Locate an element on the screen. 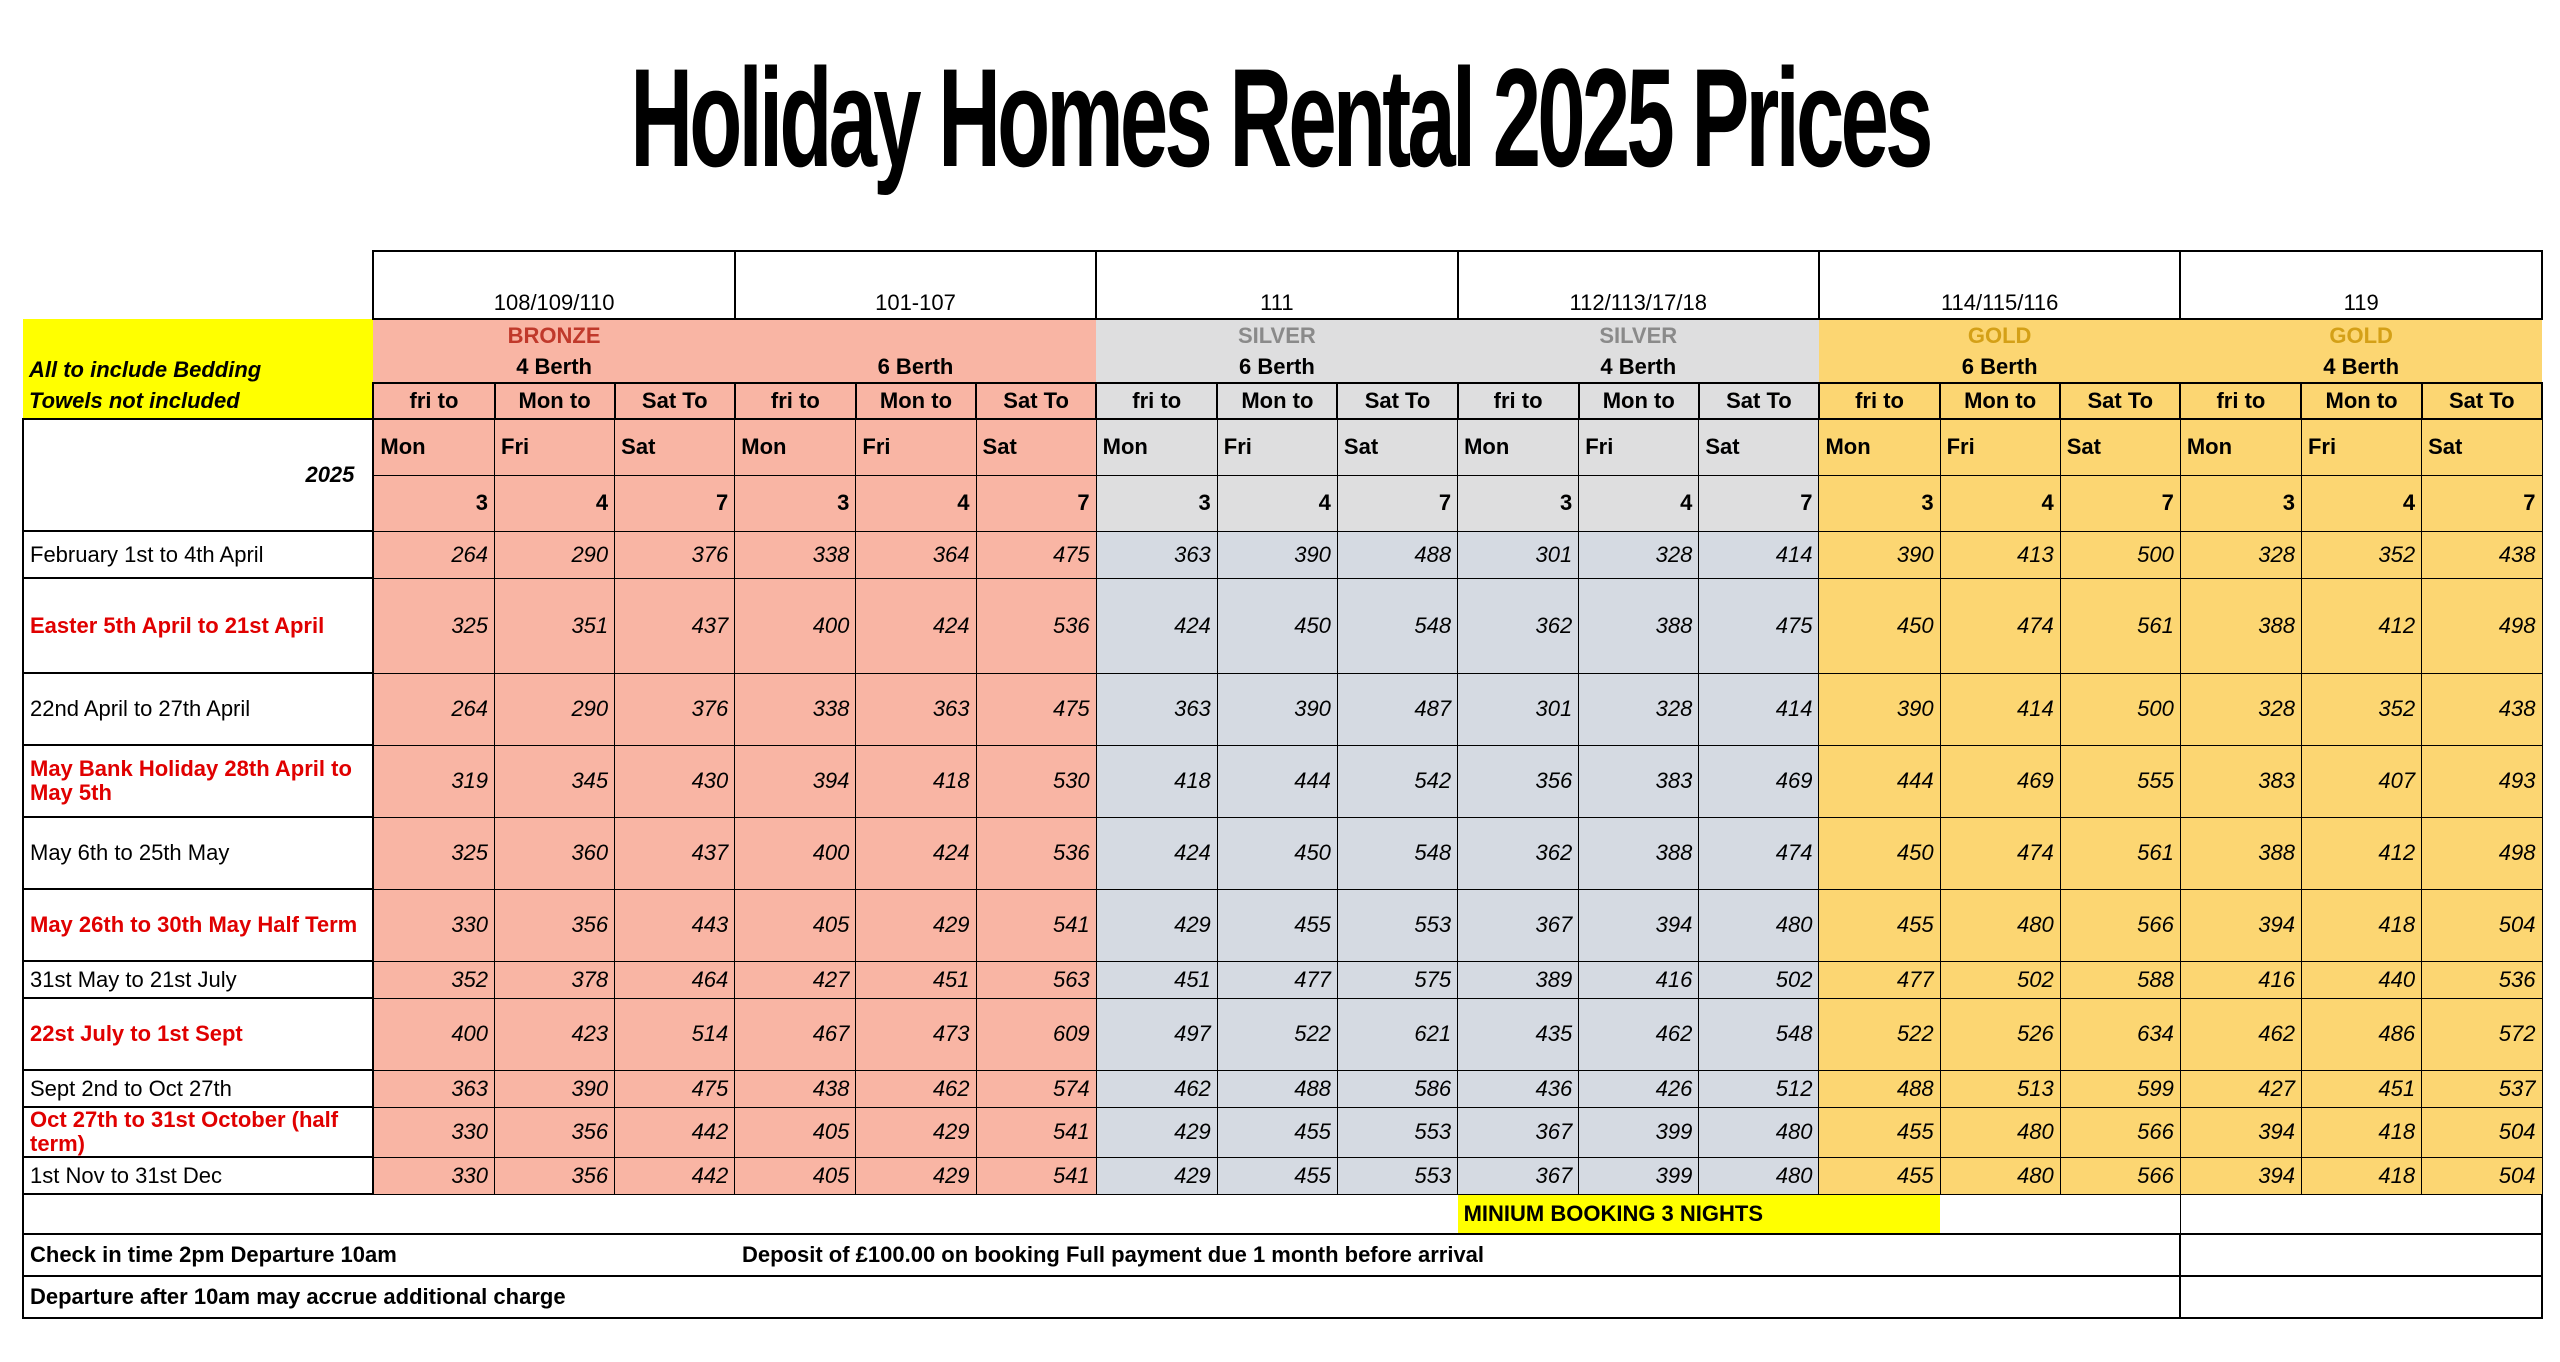 This screenshot has width=2560, height=1362. tier-label is located at coordinates (915, 335).